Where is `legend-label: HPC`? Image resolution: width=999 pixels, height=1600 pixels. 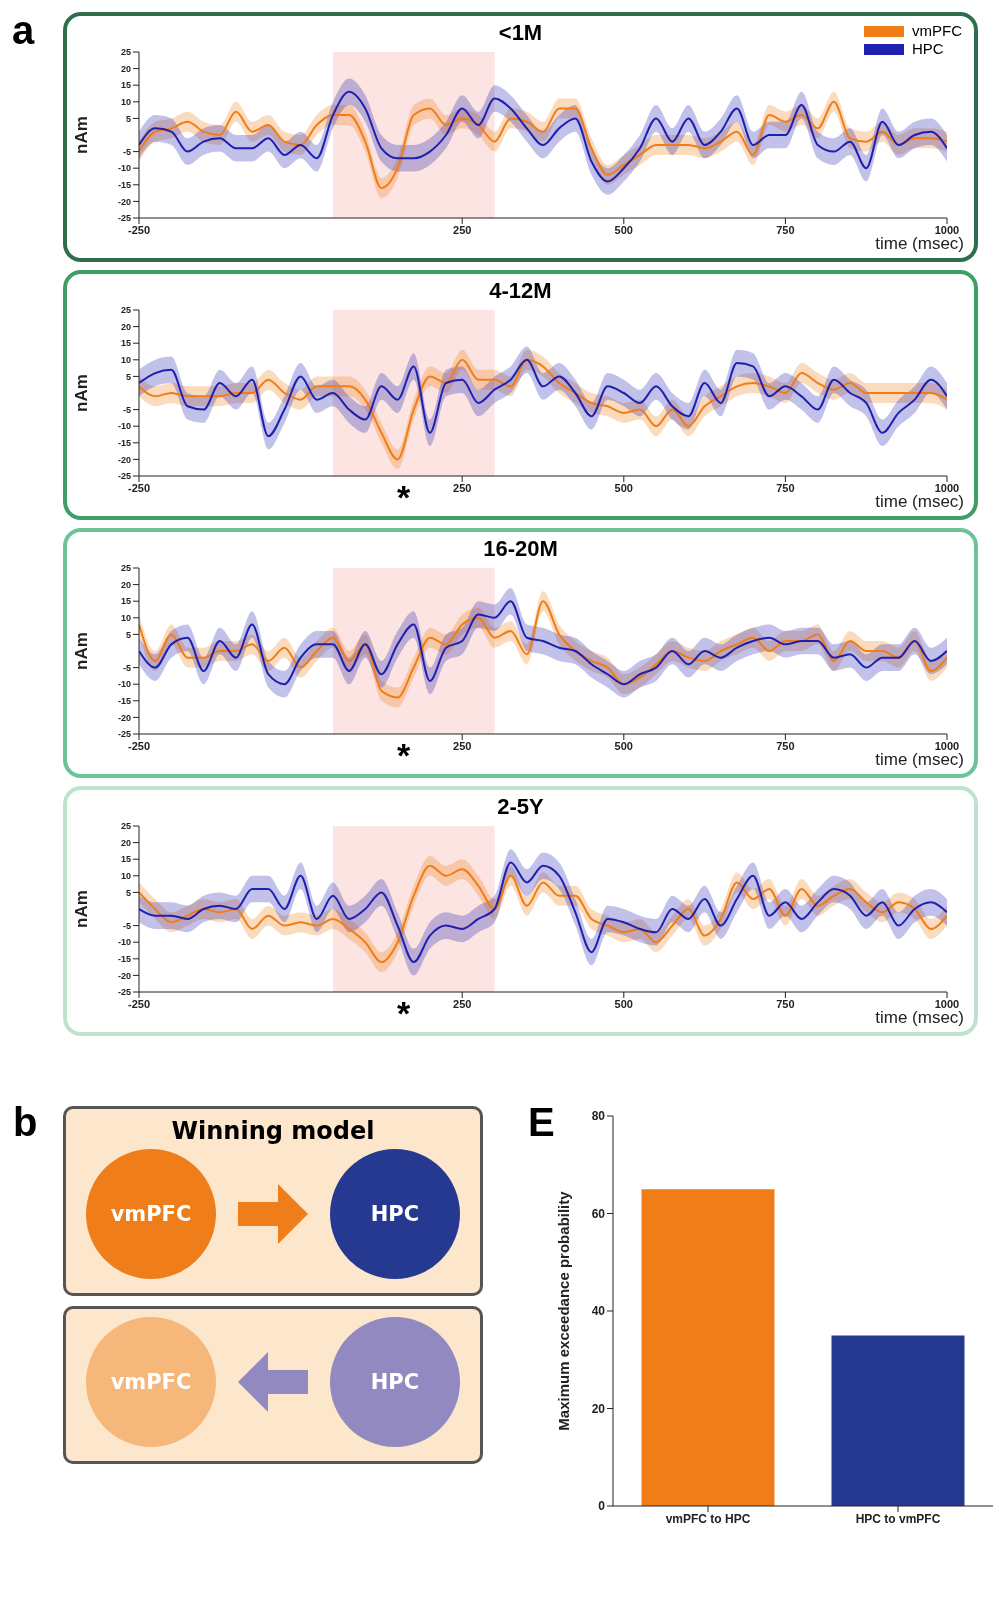
legend-label: HPC is located at coordinates (928, 49).